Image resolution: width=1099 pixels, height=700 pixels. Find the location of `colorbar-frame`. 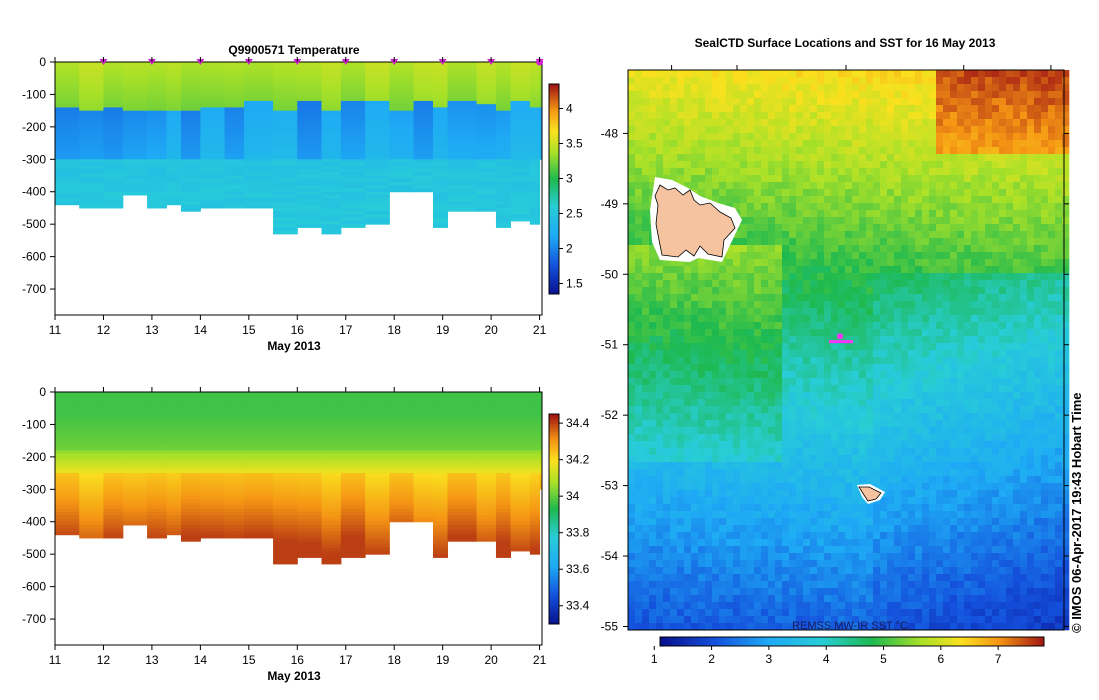

colorbar-frame is located at coordinates (554, 189).